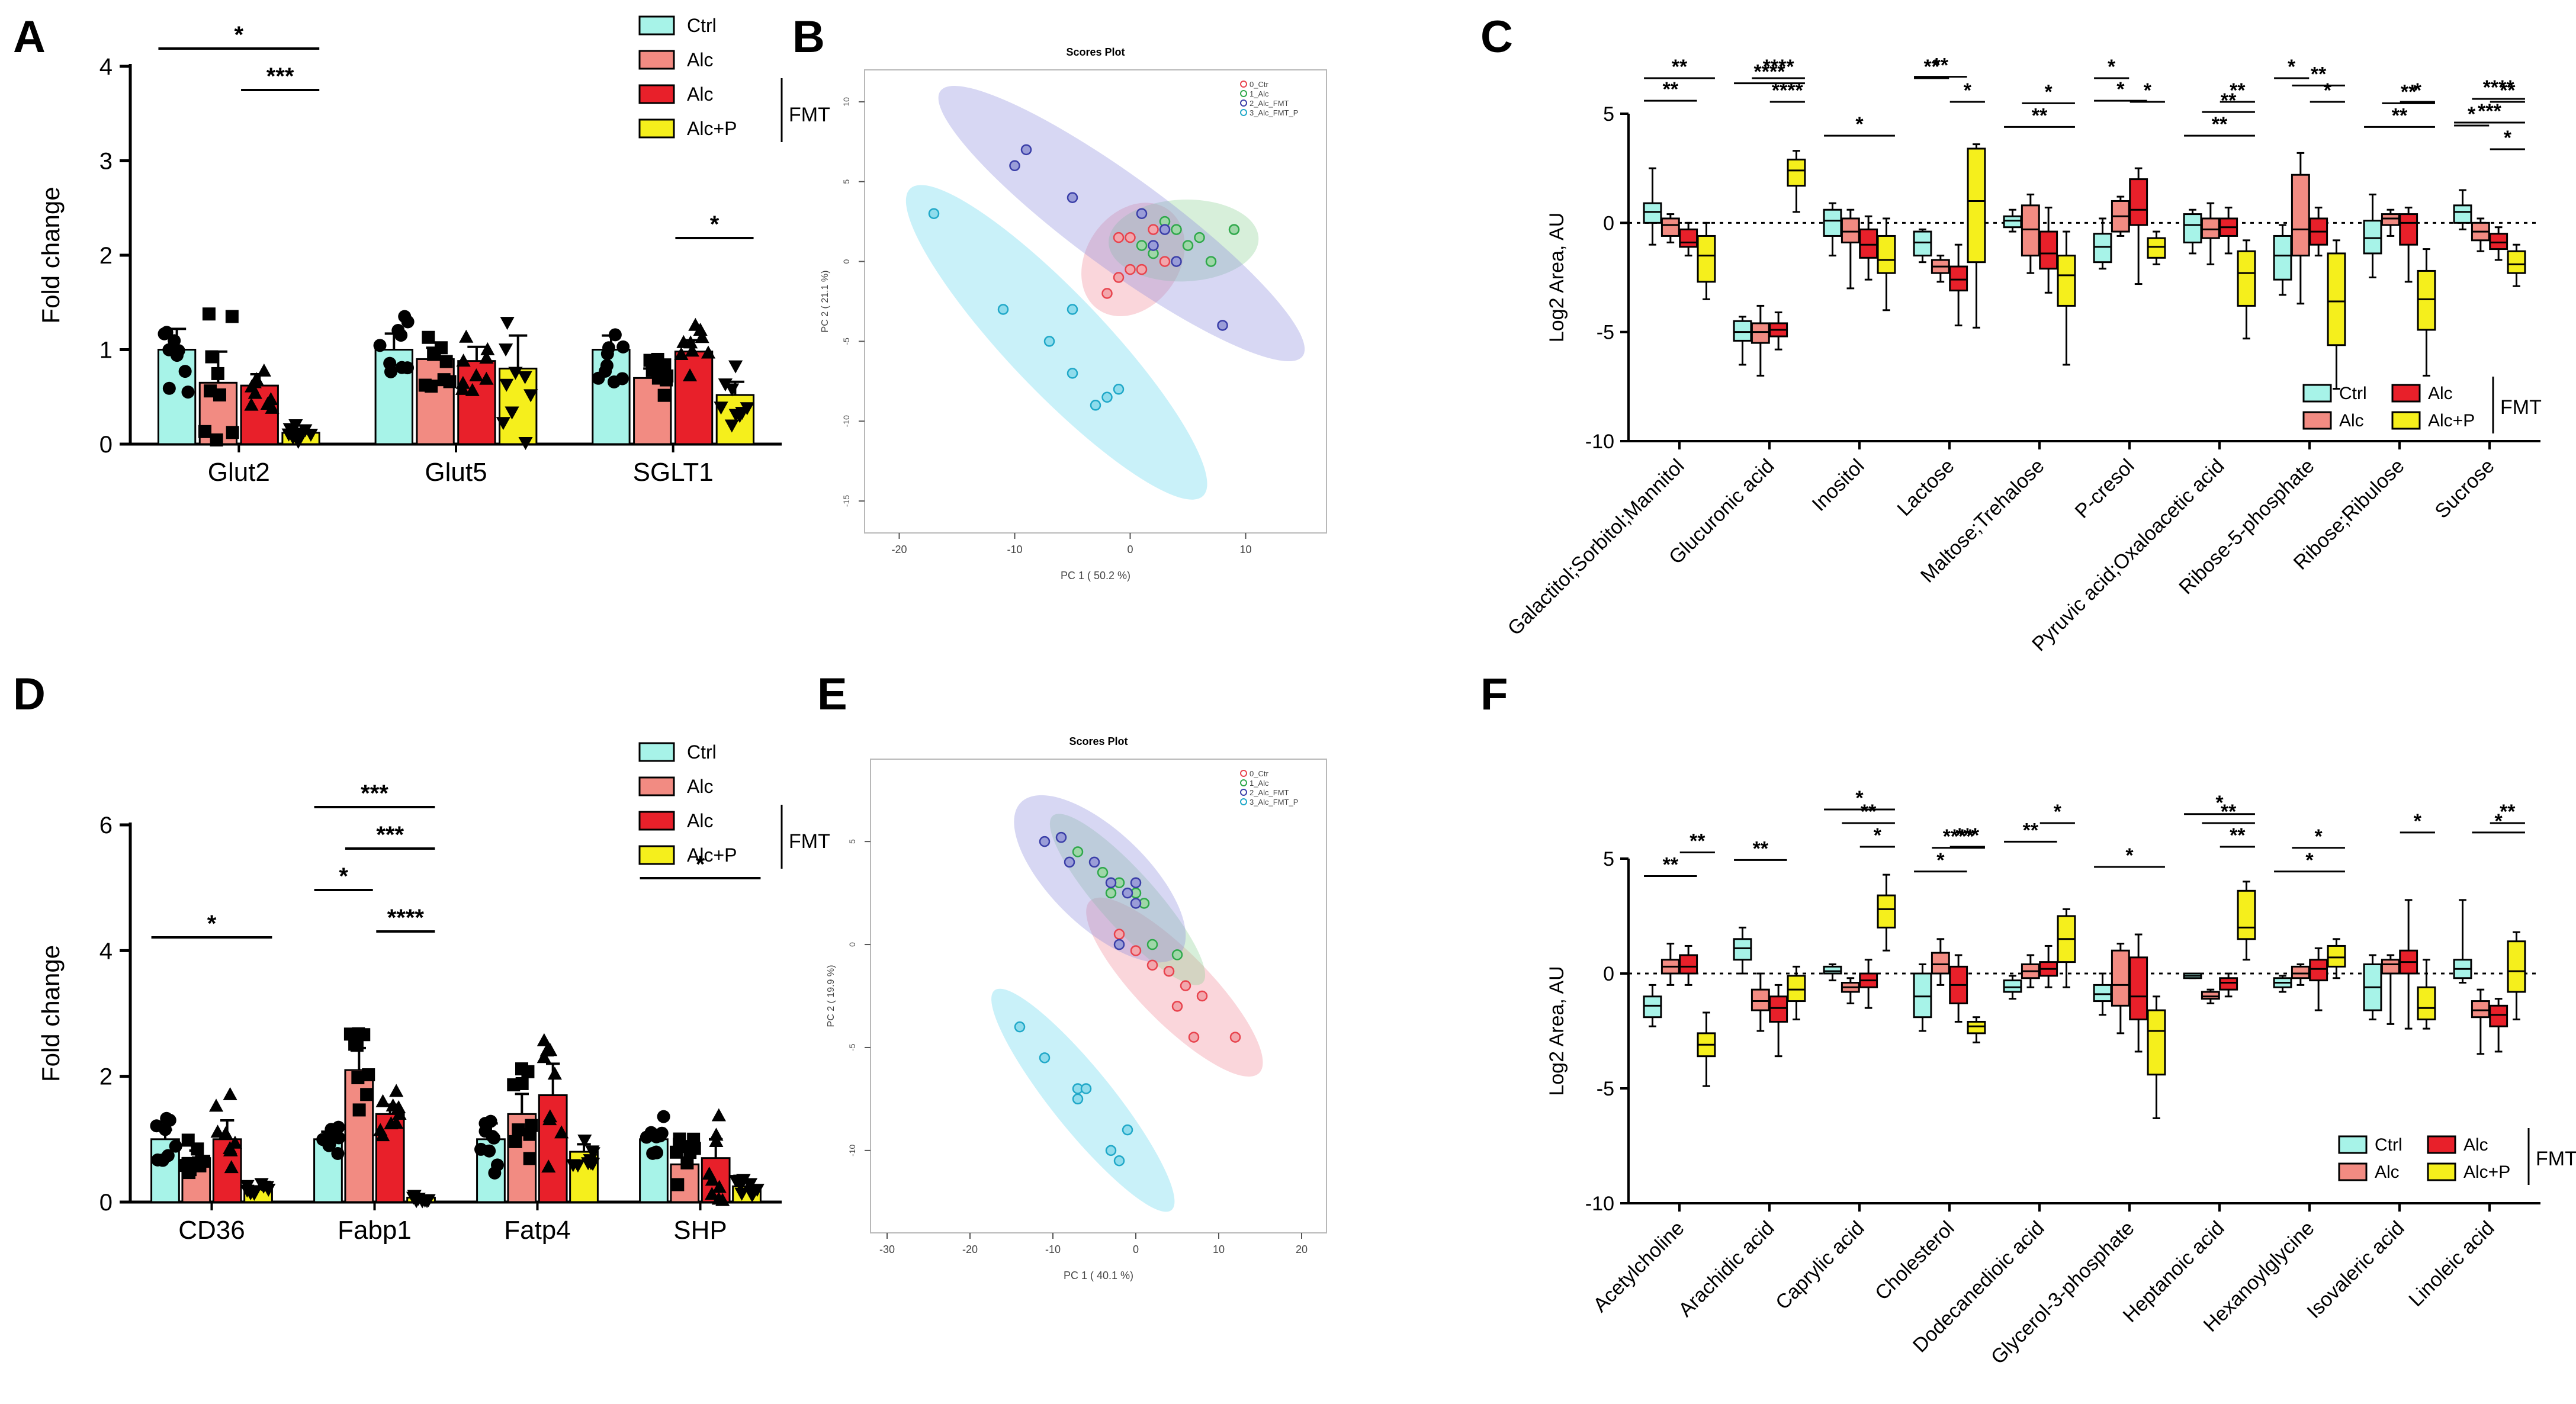 This screenshot has height=1404, width=2576. Describe the element at coordinates (652, 411) in the screenshot. I see `bar` at that location.